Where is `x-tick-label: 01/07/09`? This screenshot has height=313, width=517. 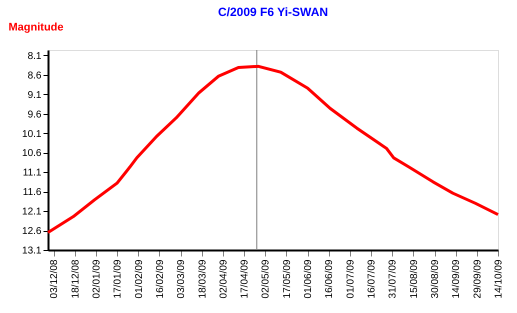 x-tick-label: 01/07/09 is located at coordinates (350, 278).